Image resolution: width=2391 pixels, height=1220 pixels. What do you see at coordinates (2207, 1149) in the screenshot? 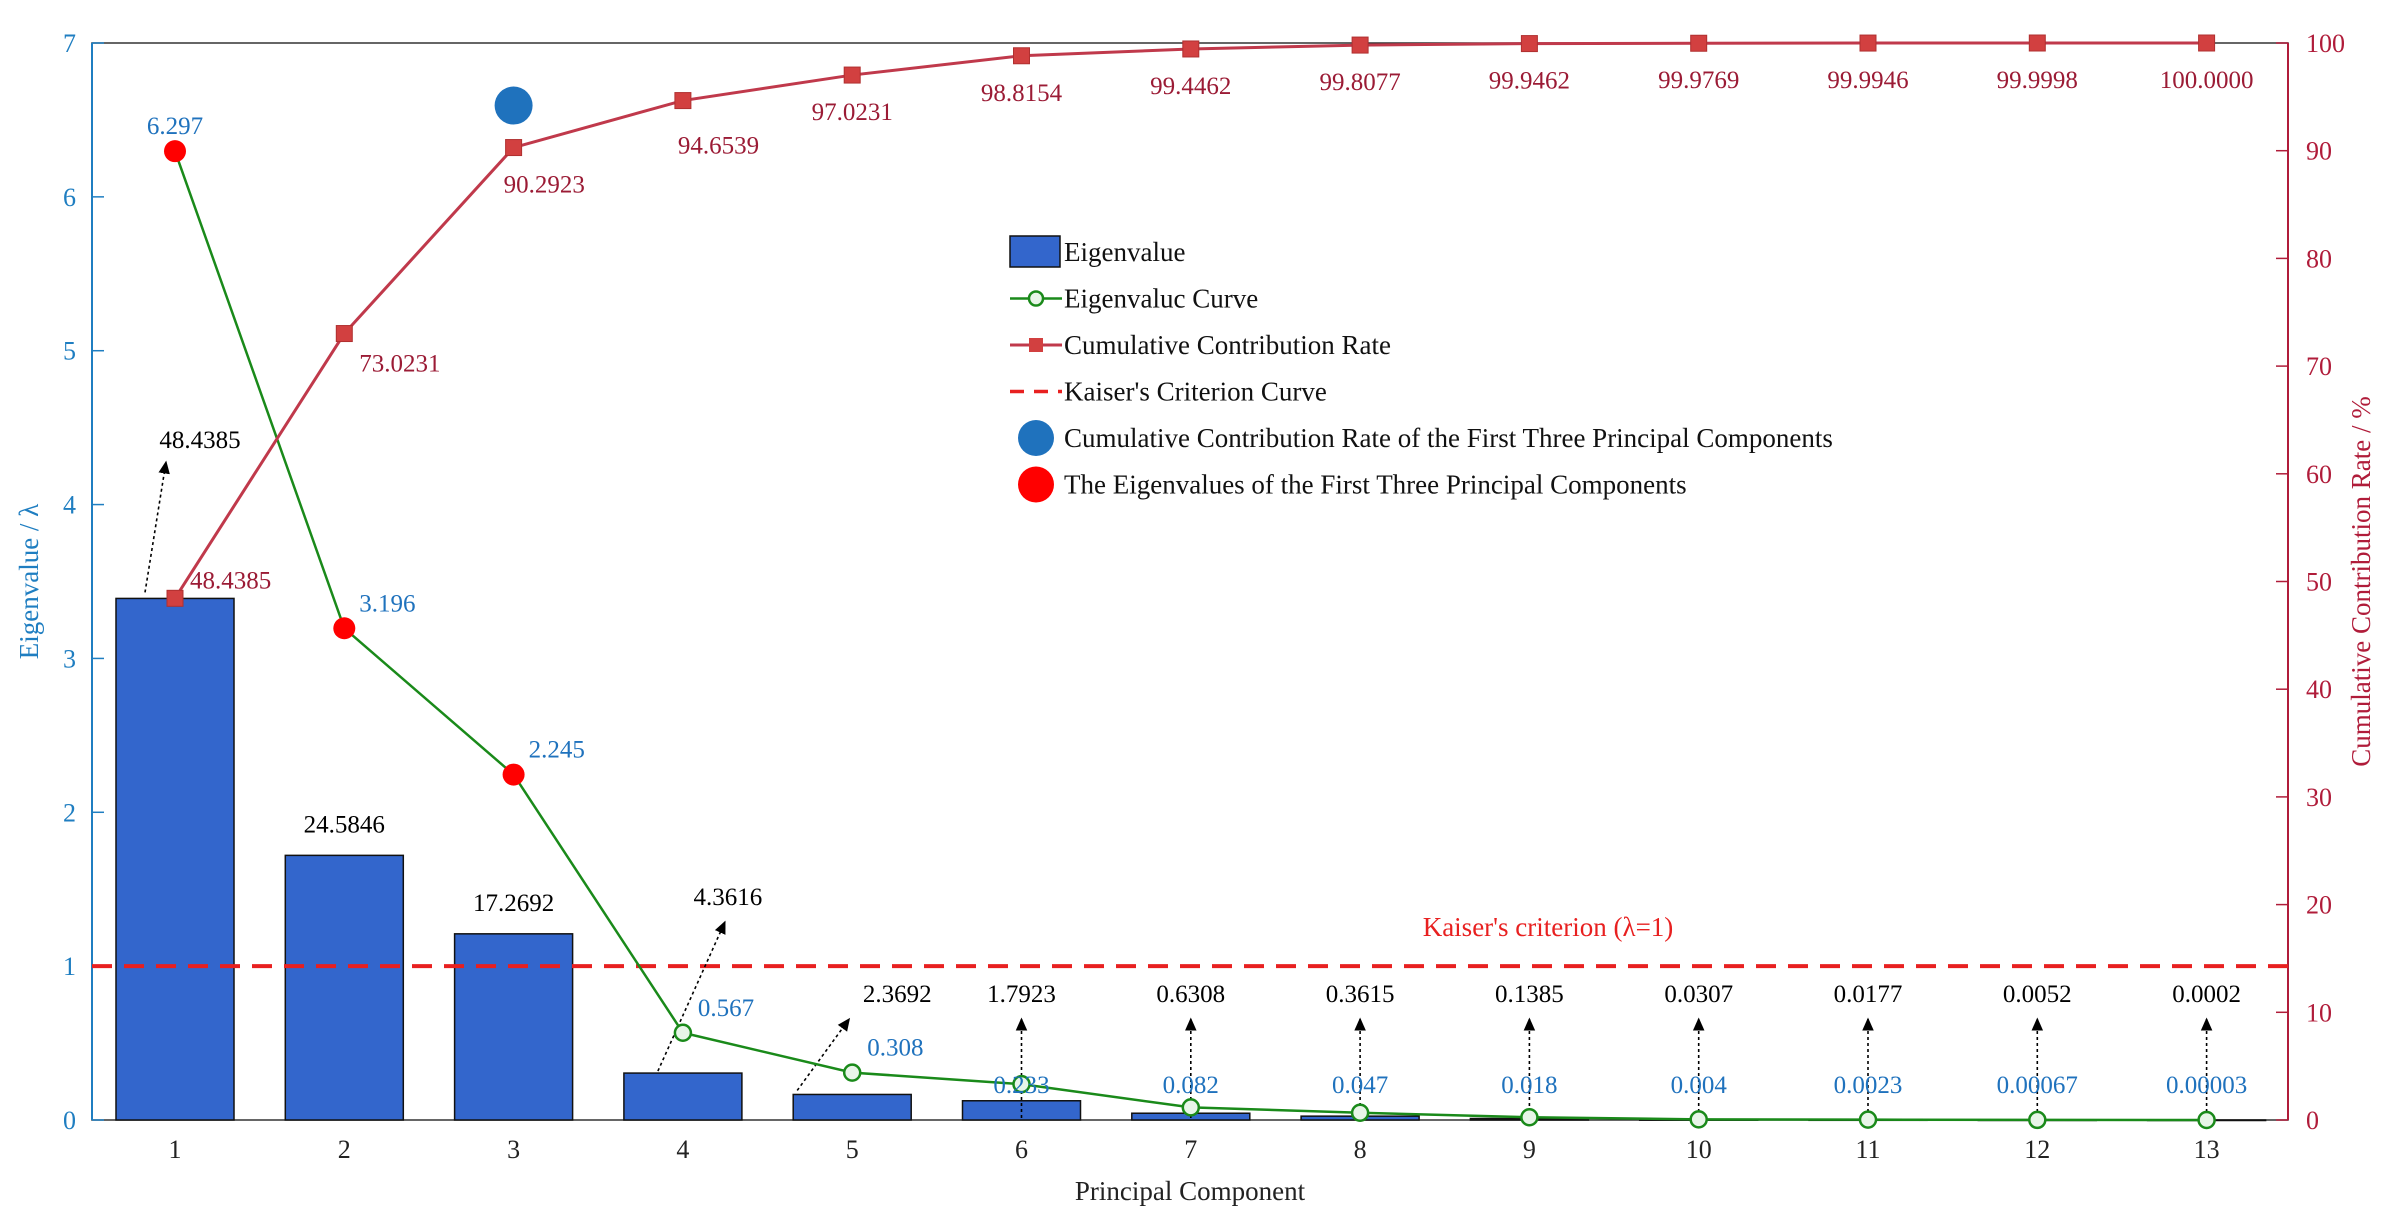
I see `x-axis-tick-label: 13` at bounding box center [2207, 1149].